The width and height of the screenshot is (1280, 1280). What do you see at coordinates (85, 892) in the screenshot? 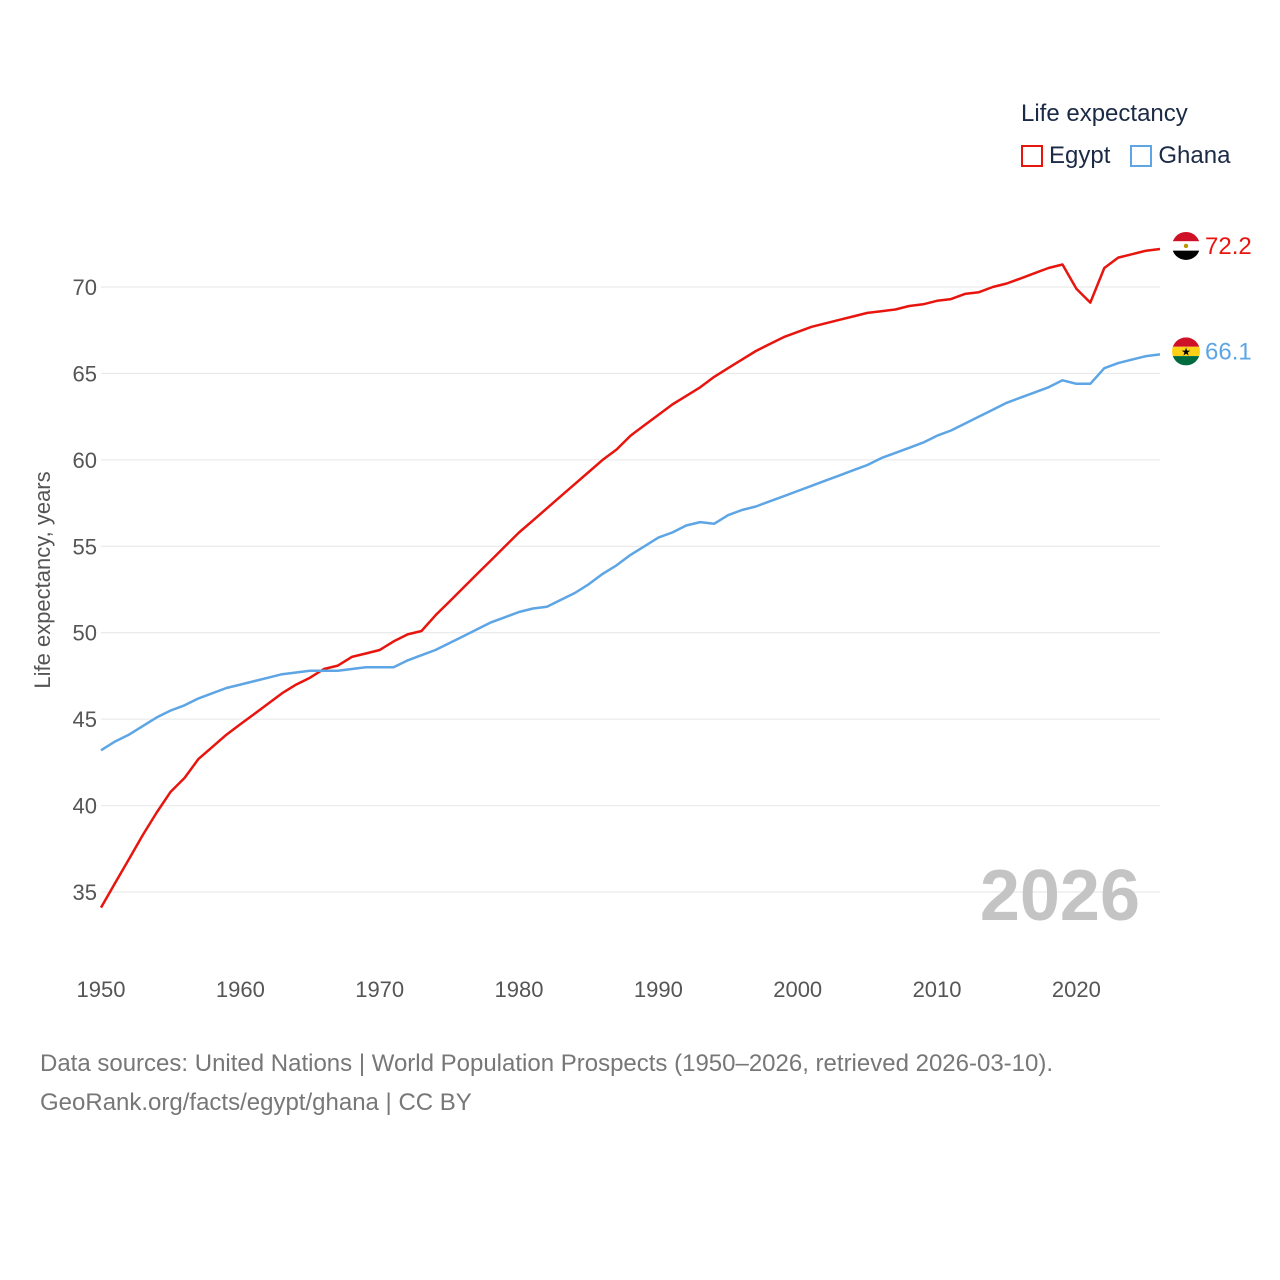
I see `y-tick-35: 35` at bounding box center [85, 892].